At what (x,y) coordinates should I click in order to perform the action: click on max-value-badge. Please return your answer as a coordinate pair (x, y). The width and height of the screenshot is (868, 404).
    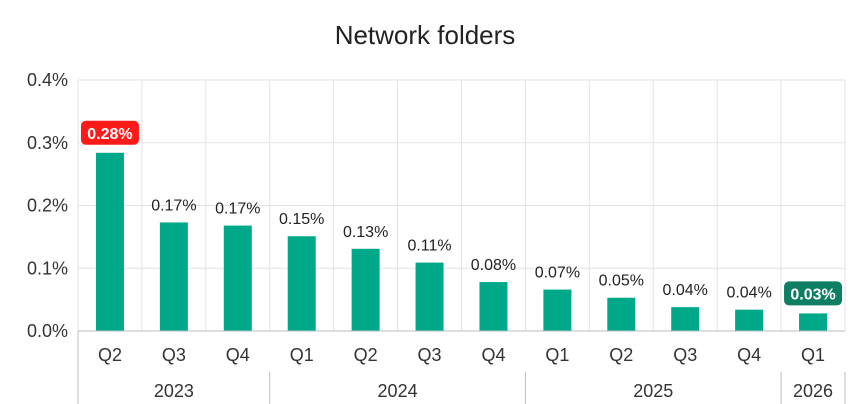
    Looking at the image, I should click on (109, 132).